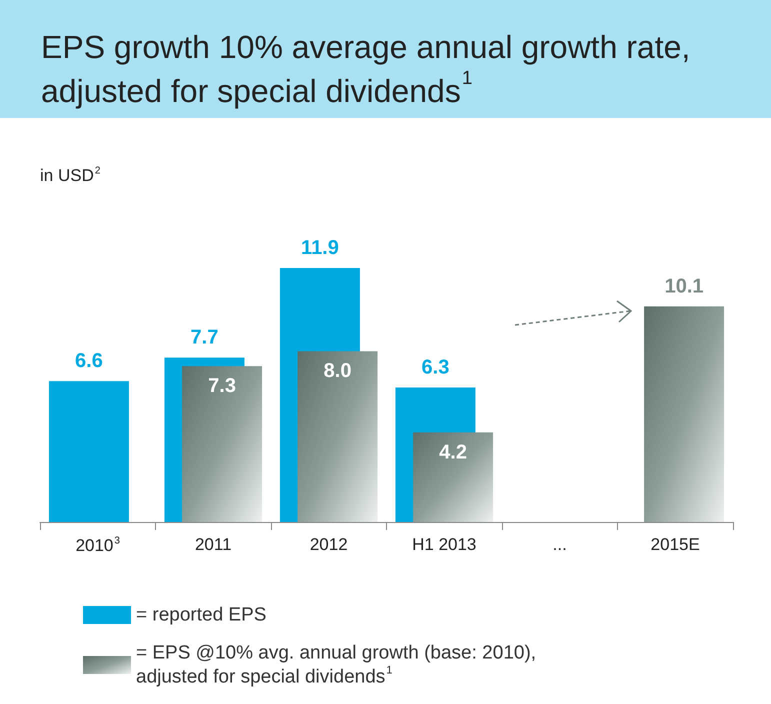 This screenshot has height=704, width=771. What do you see at coordinates (436, 367) in the screenshot?
I see `data-label: 6.3` at bounding box center [436, 367].